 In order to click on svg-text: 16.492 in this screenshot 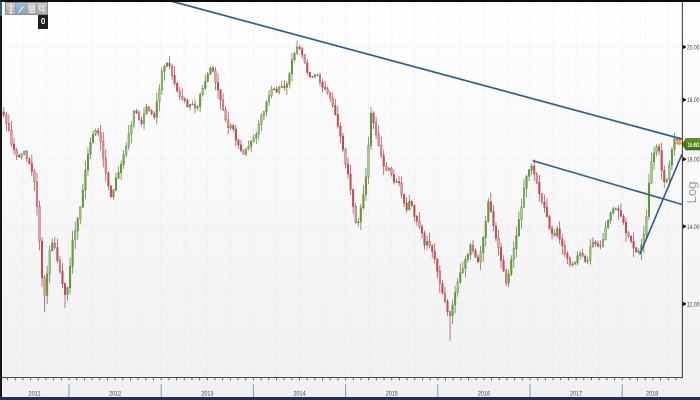, I will do `click(694, 145)`.